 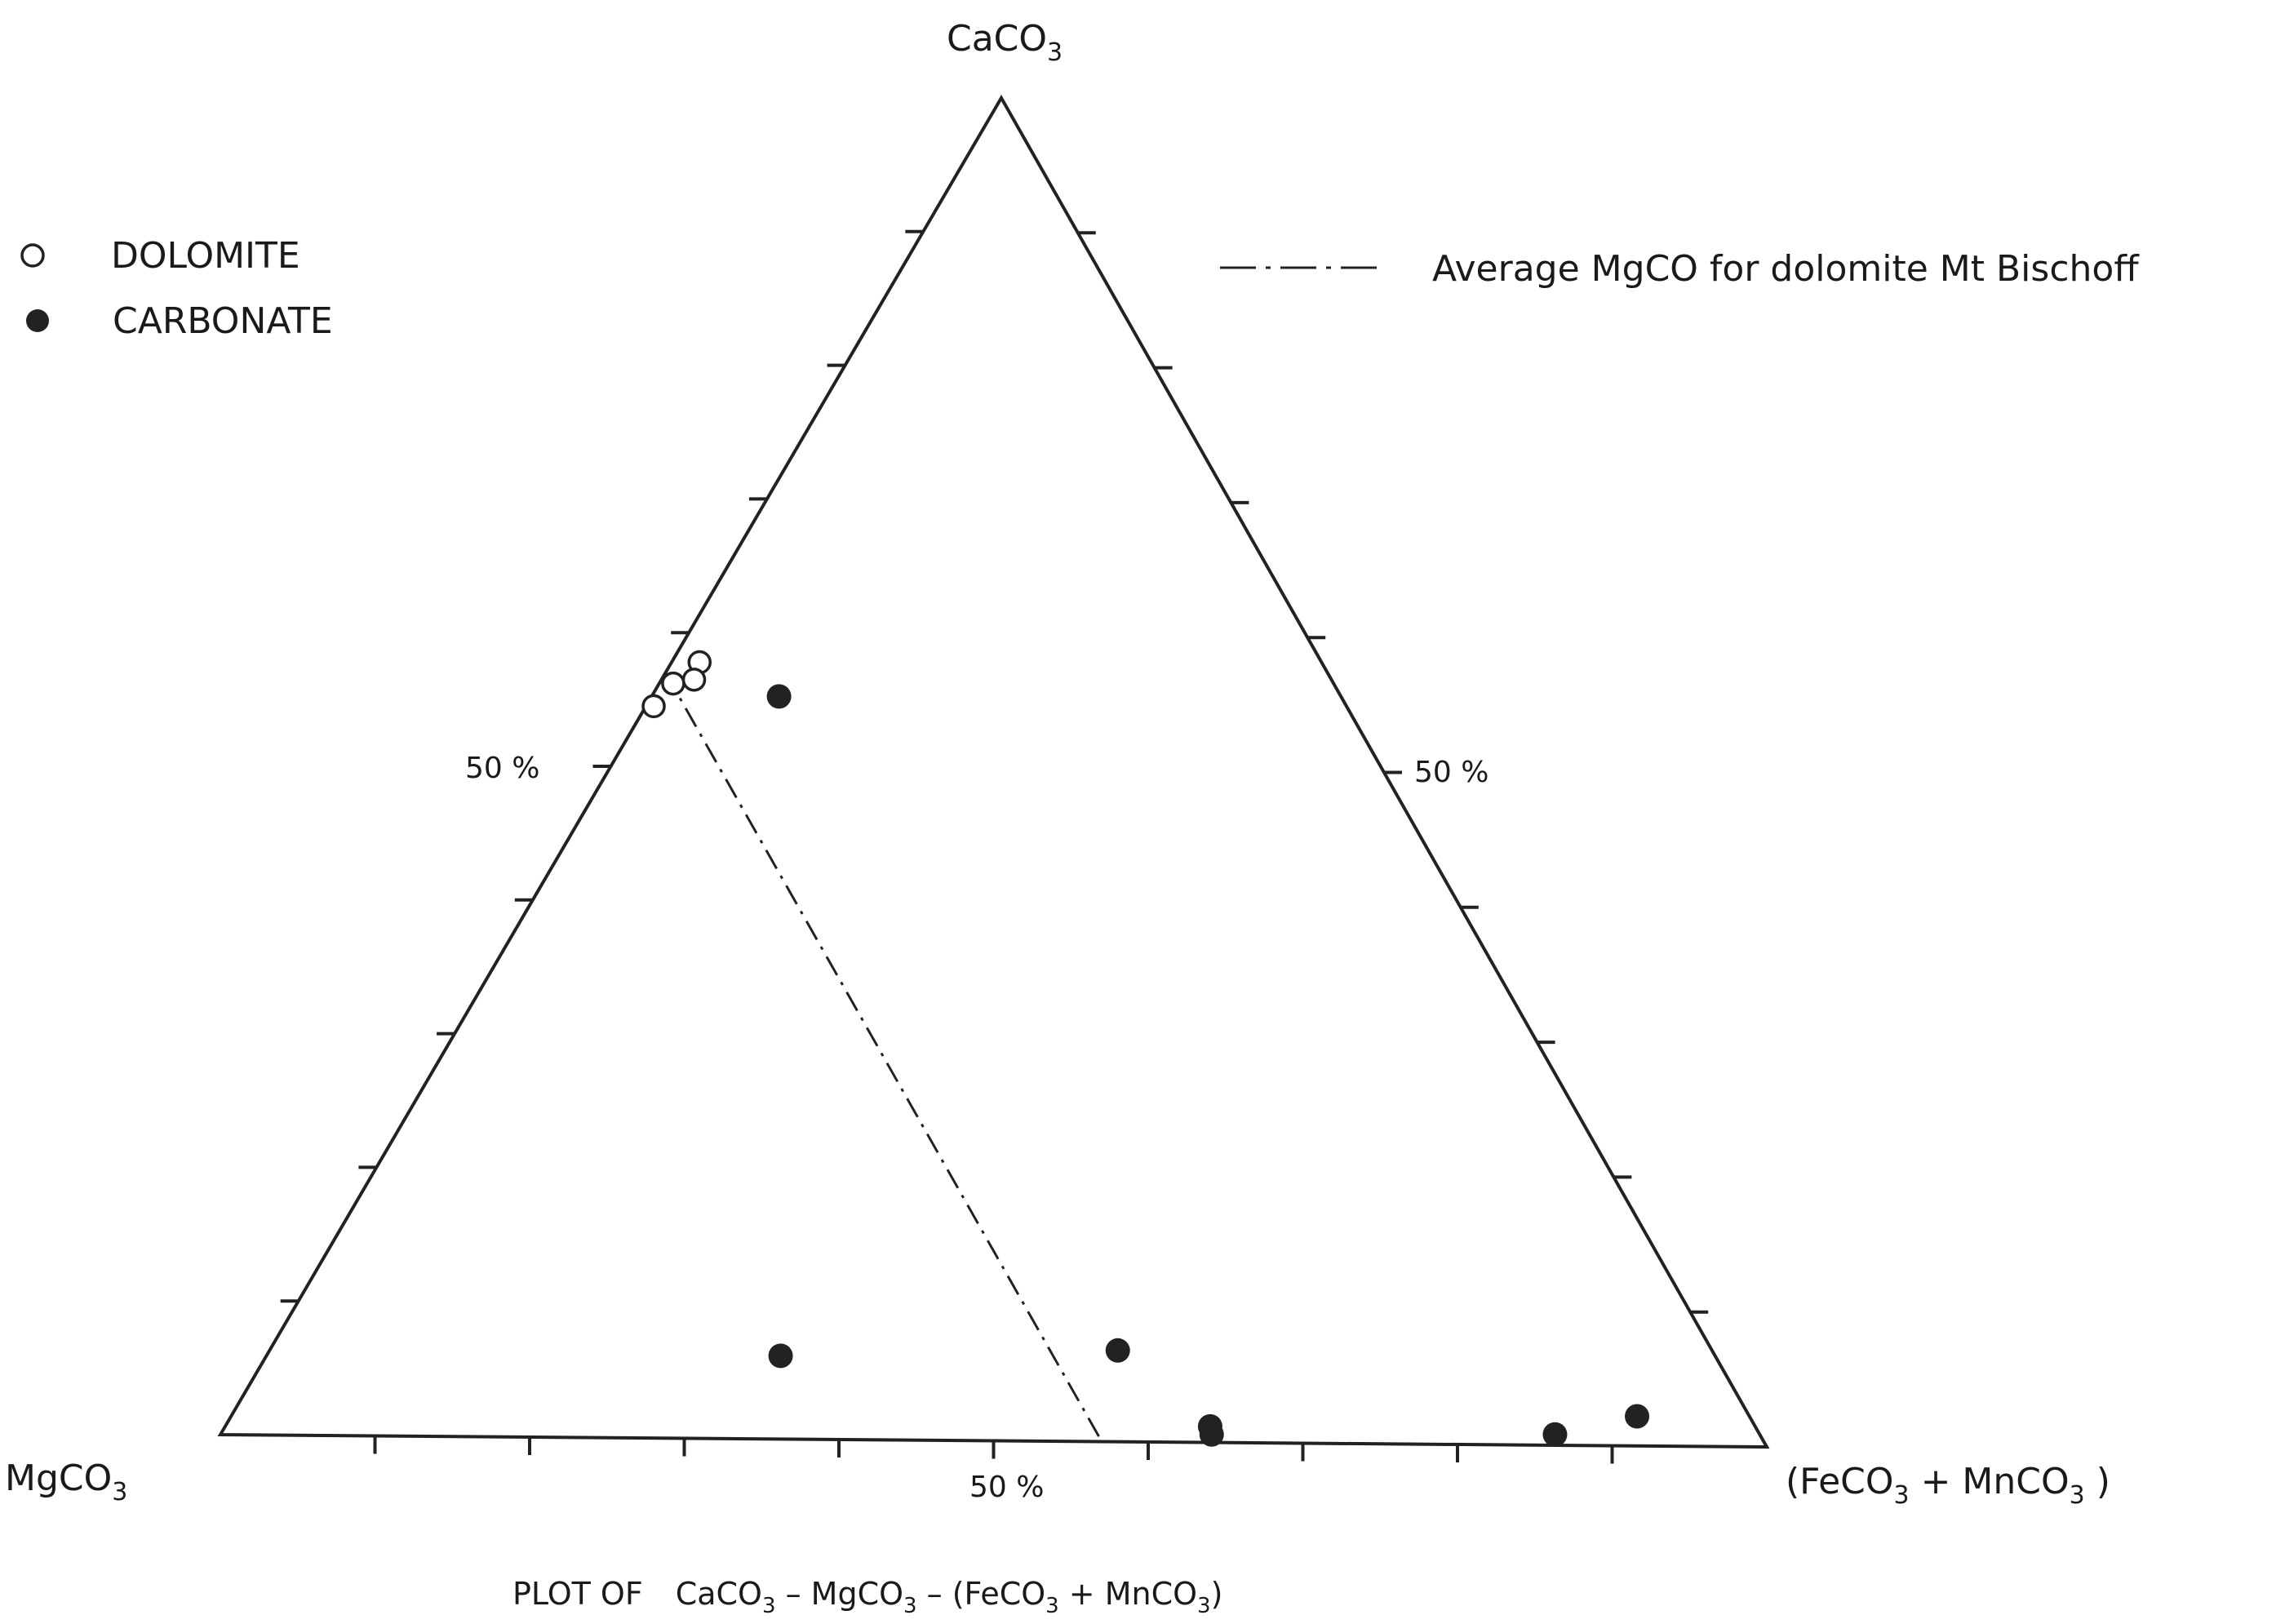 What do you see at coordinates (1948, 1485) in the screenshot?
I see `vertex-label-fe-mn: (FeCO3 + MnCO3 )` at bounding box center [1948, 1485].